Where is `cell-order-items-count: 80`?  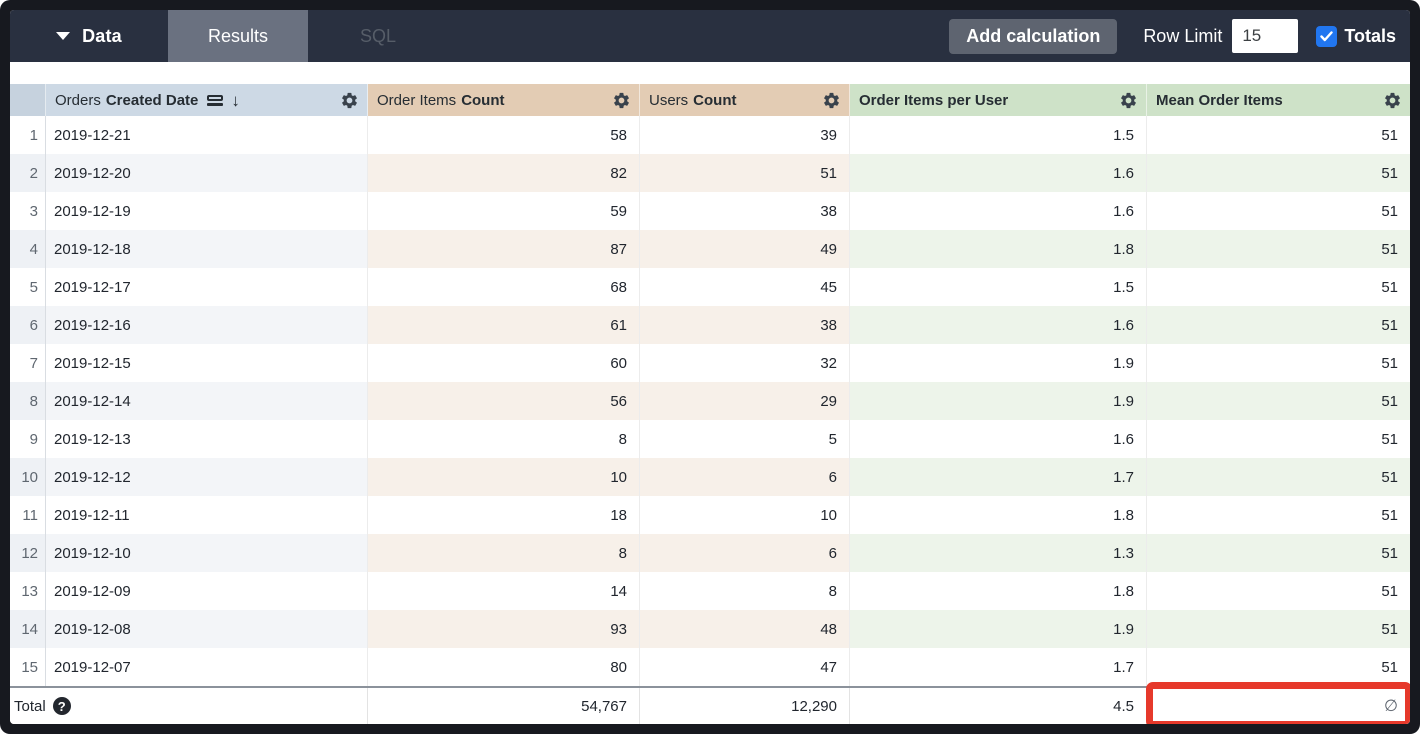
cell-order-items-count: 80 is located at coordinates (504, 667).